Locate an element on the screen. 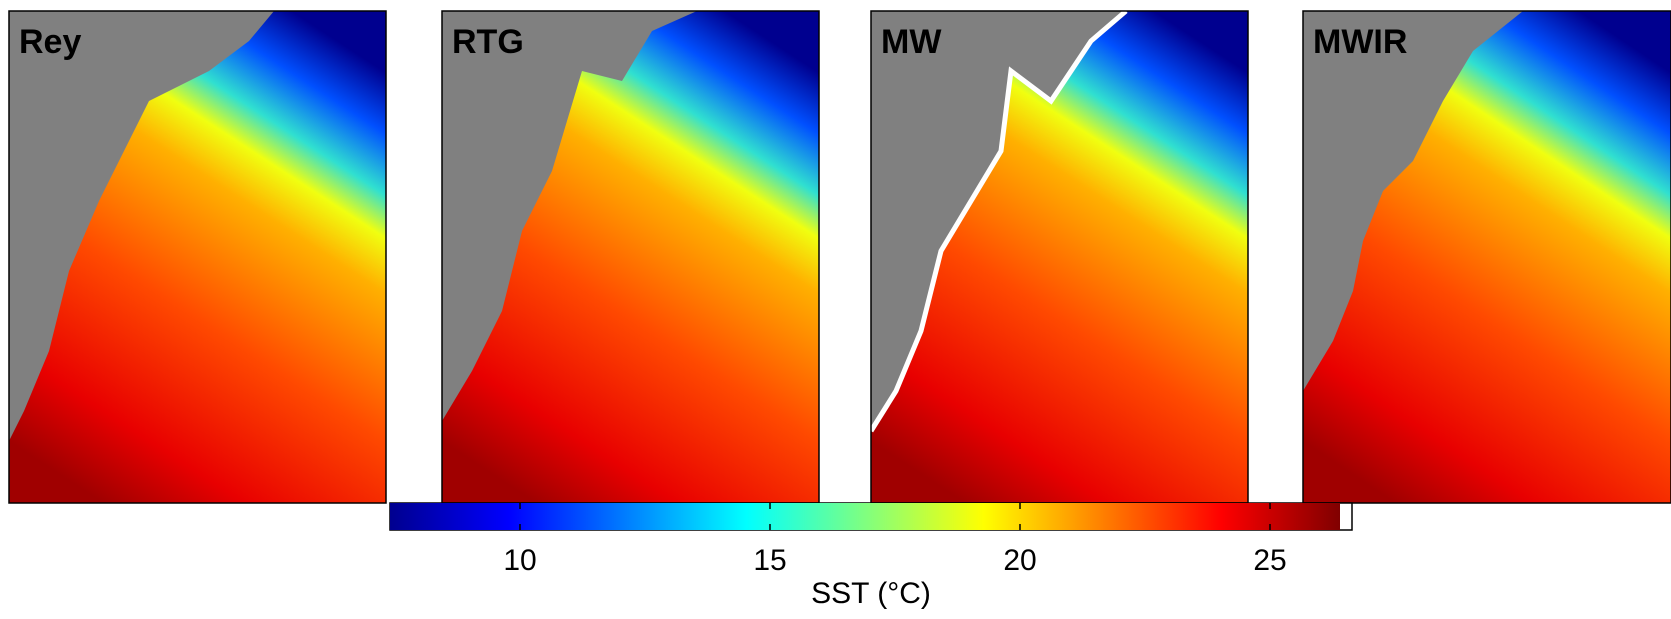 The image size is (1671, 619). colorbar-ramp is located at coordinates (865, 516).